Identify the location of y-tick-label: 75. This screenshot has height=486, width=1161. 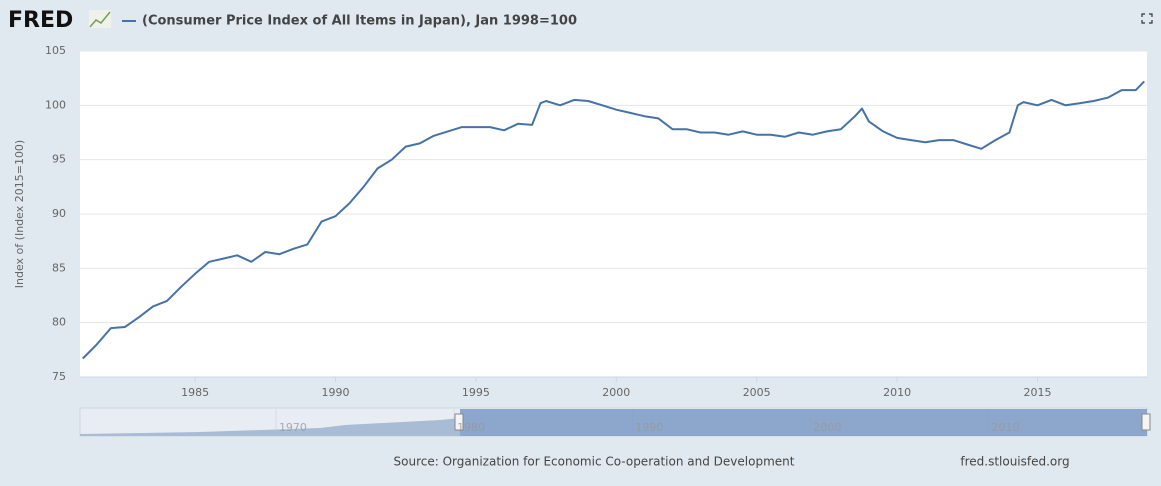
(59, 376).